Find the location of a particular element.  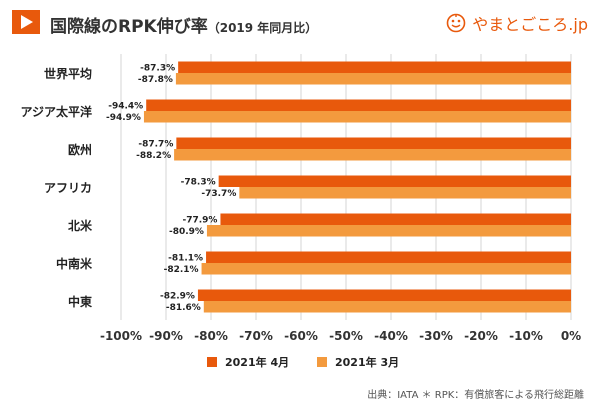

title-text: 国際線のRPK伸び率 is located at coordinates (129, 27).